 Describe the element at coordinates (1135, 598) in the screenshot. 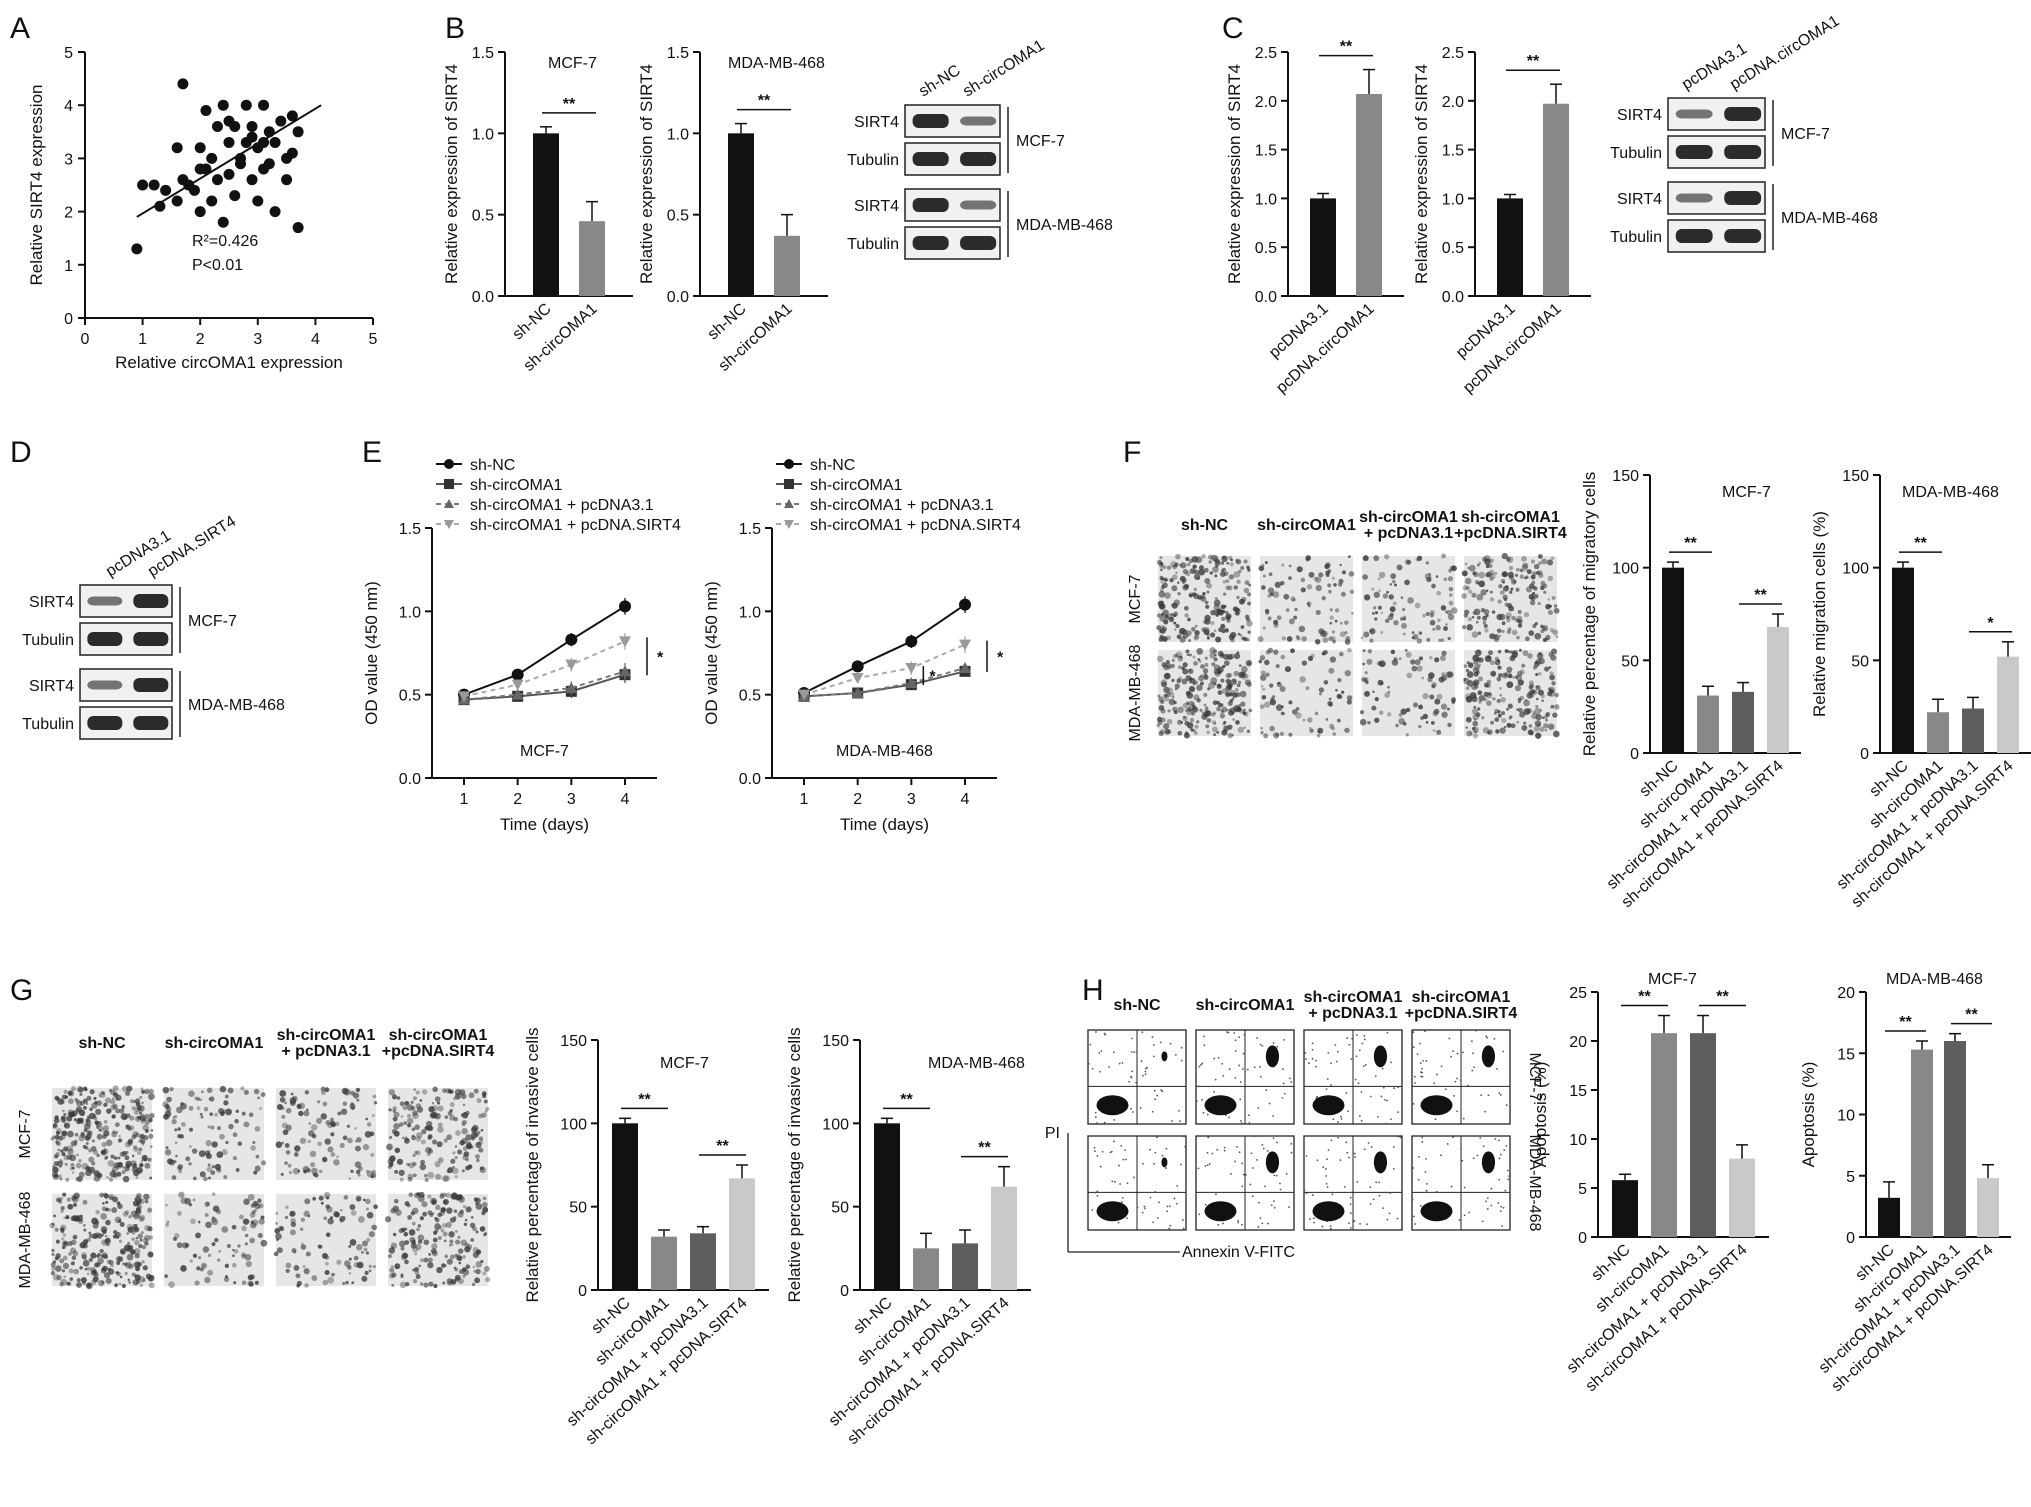

I see `micrograph-row-label: MCF-7` at that location.